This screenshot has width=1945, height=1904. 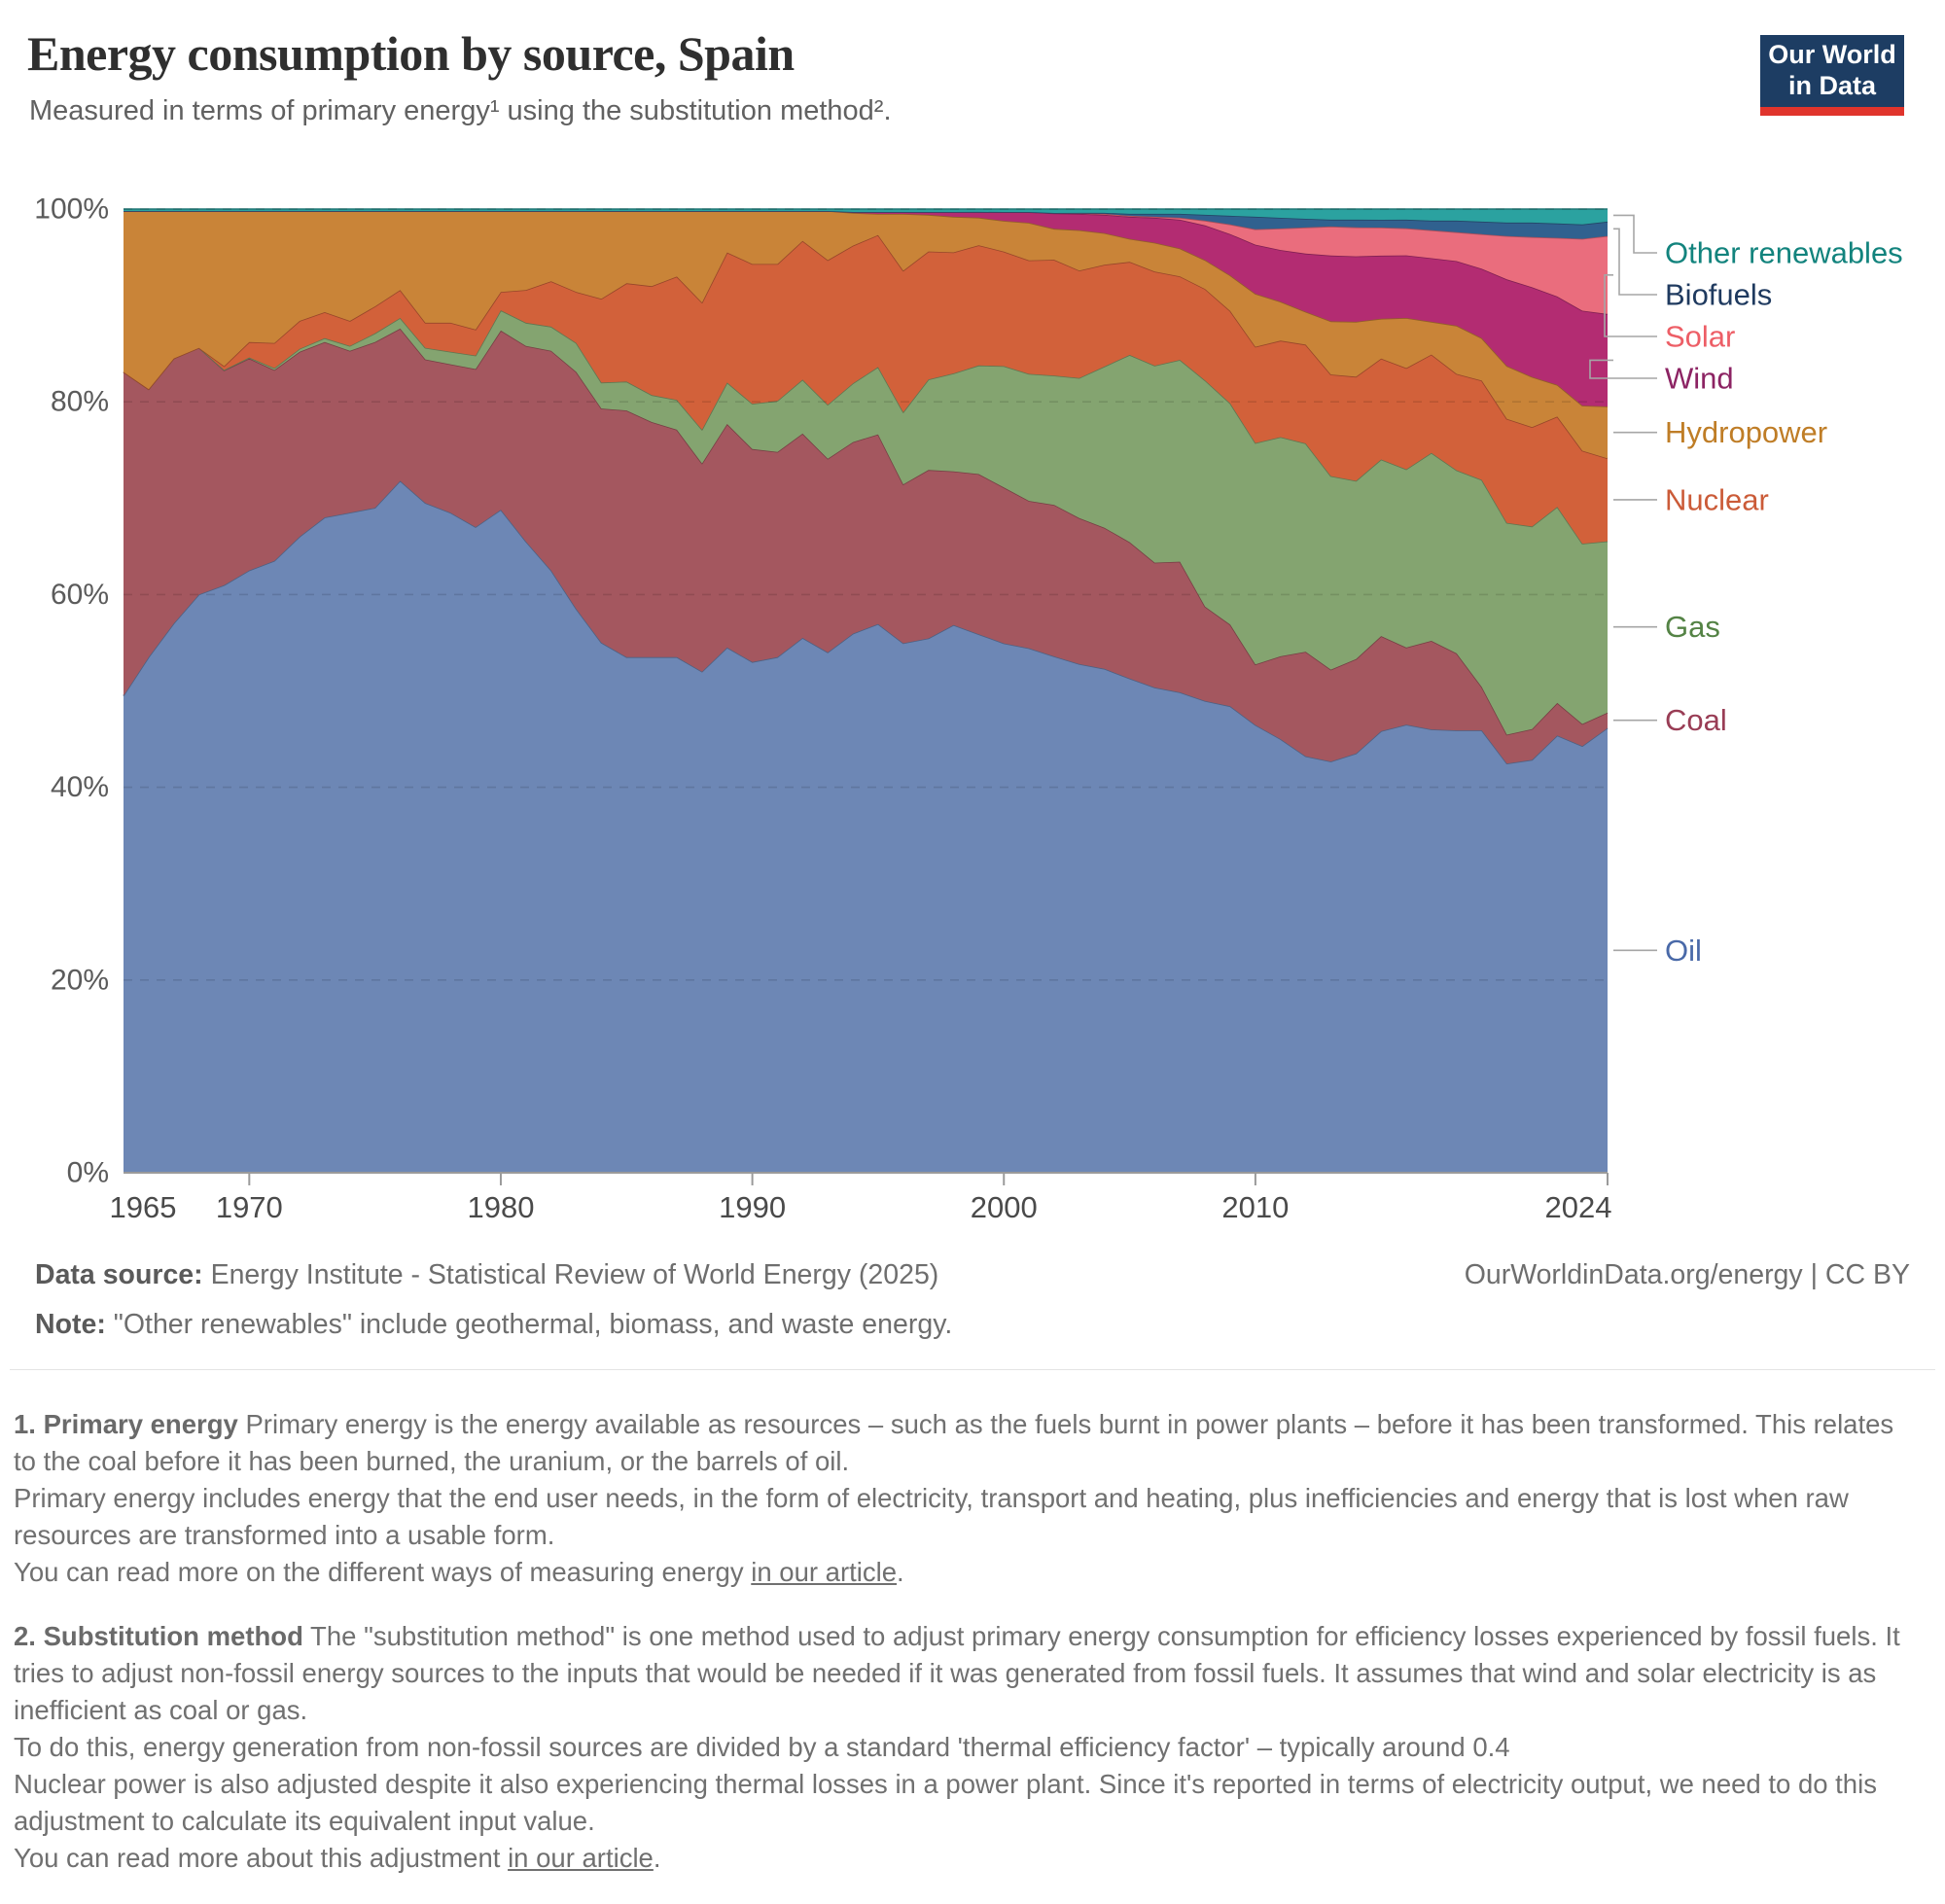 I want to click on x-tick-label: 1970, so click(x=249, y=1207).